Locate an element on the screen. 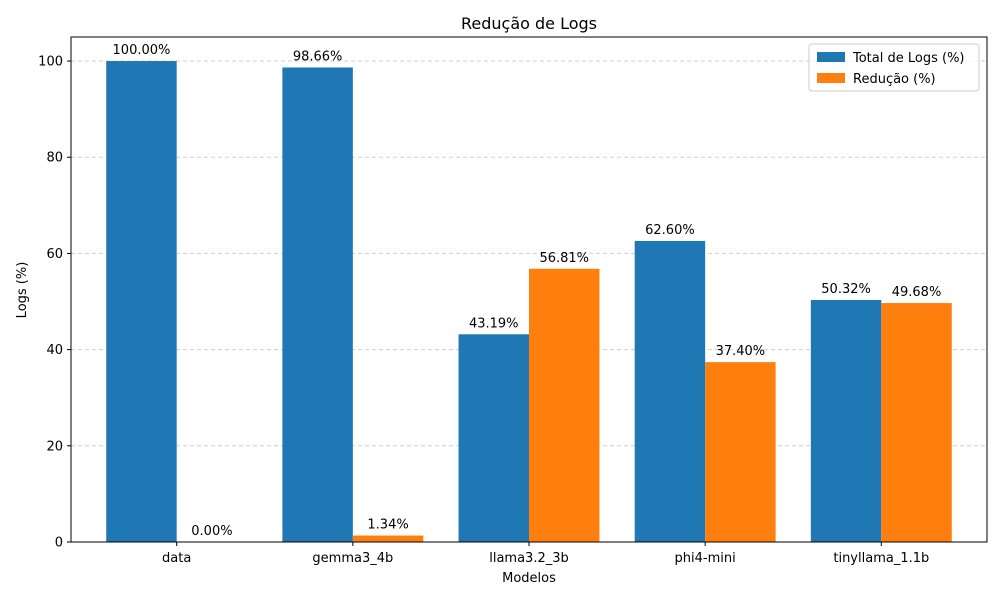  data-label-1-2: 56.81% is located at coordinates (564, 258).